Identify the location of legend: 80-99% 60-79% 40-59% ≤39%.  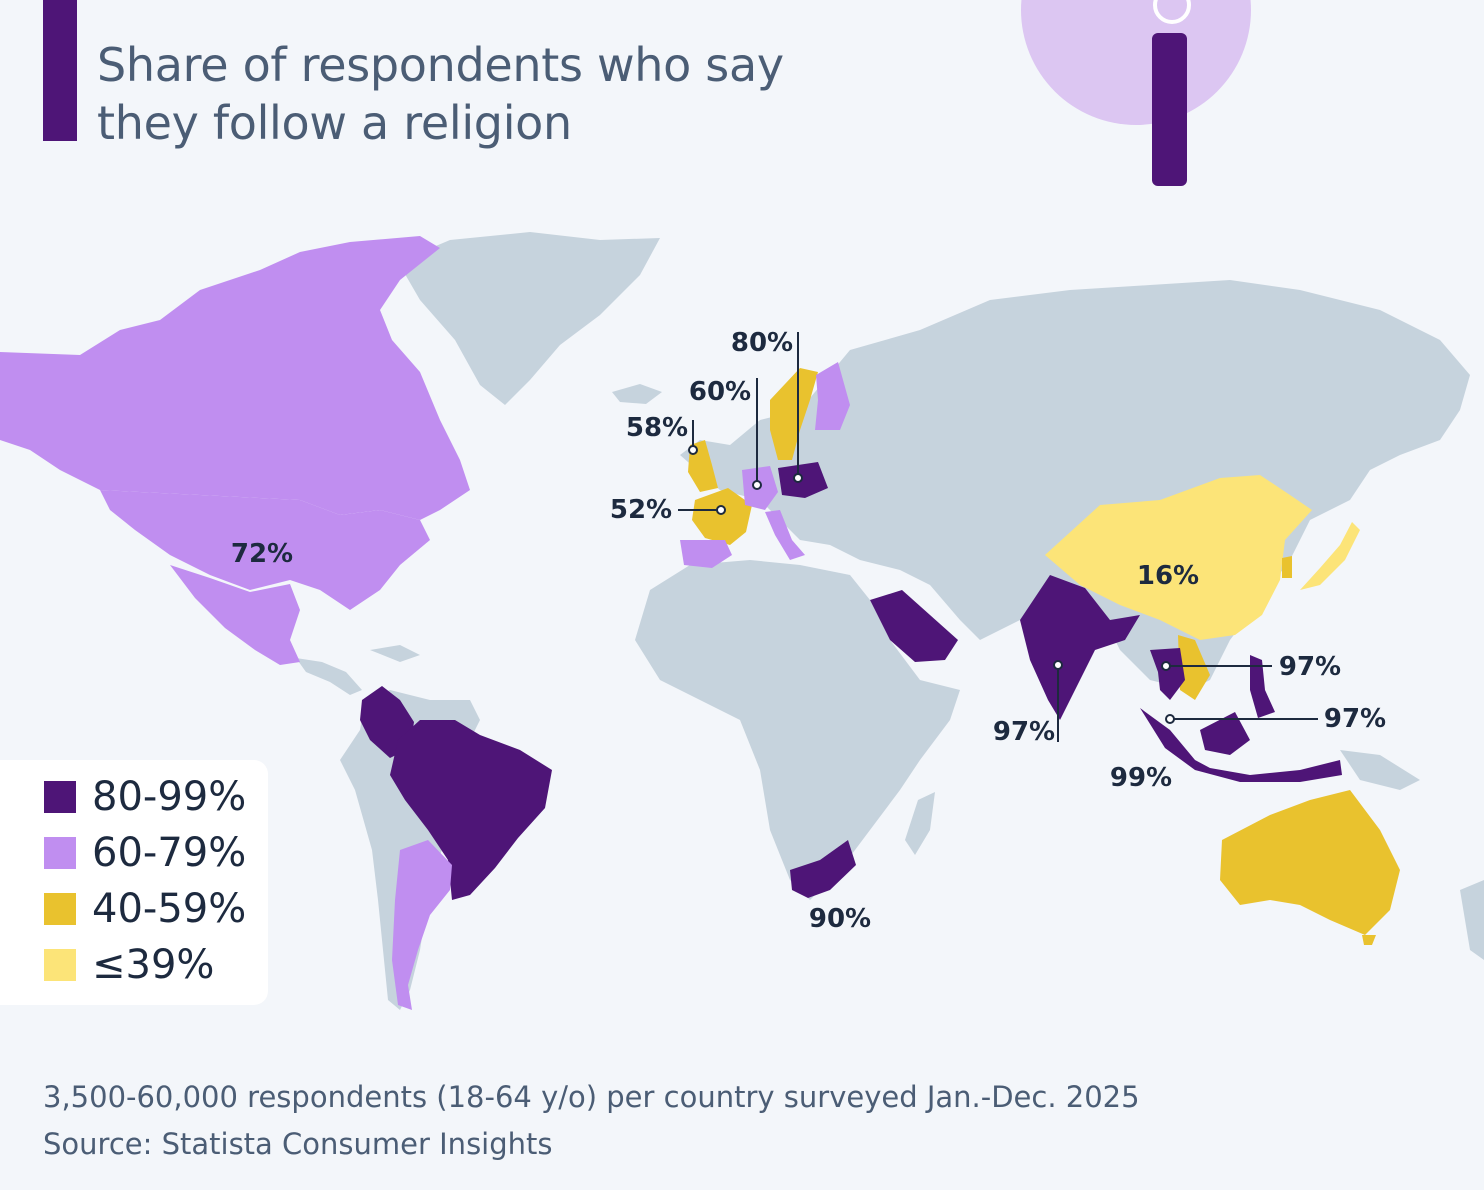
(134, 882).